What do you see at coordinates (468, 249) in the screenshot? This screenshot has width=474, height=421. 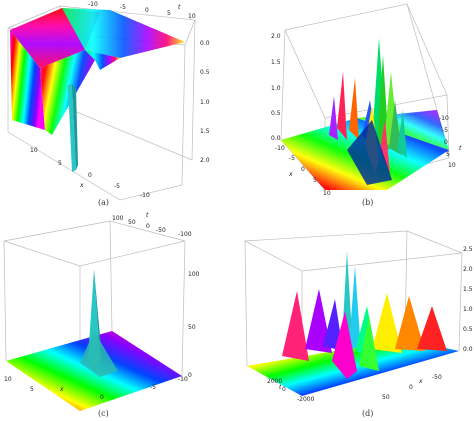 I see `tick-label: 2.5` at bounding box center [468, 249].